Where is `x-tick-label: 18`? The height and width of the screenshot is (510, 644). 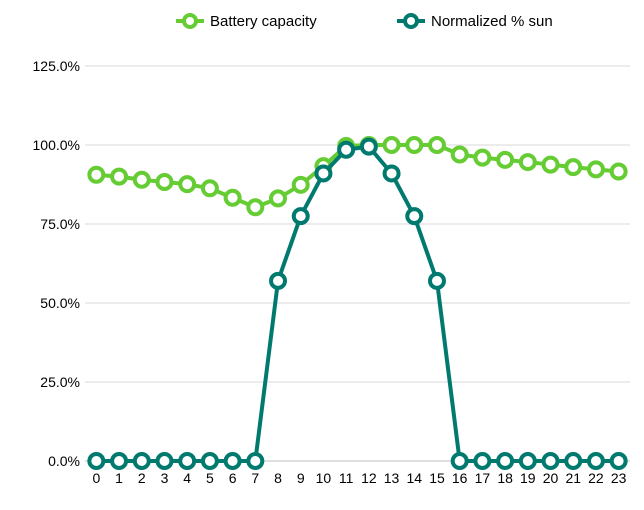
x-tick-label: 18 is located at coordinates (505, 478).